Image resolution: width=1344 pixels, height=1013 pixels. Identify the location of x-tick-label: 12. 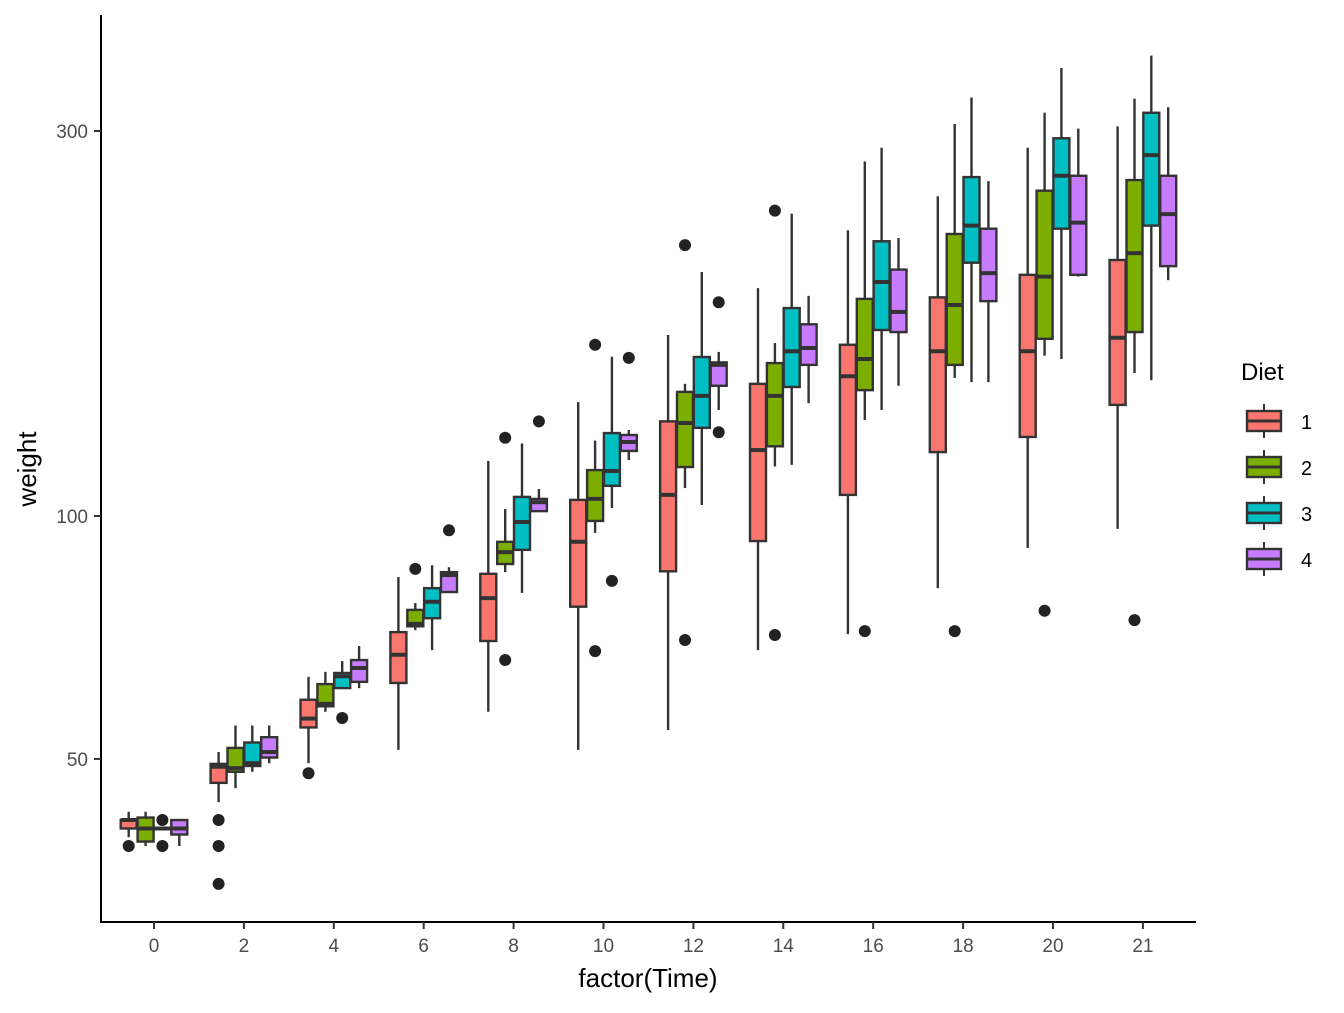
(693, 946).